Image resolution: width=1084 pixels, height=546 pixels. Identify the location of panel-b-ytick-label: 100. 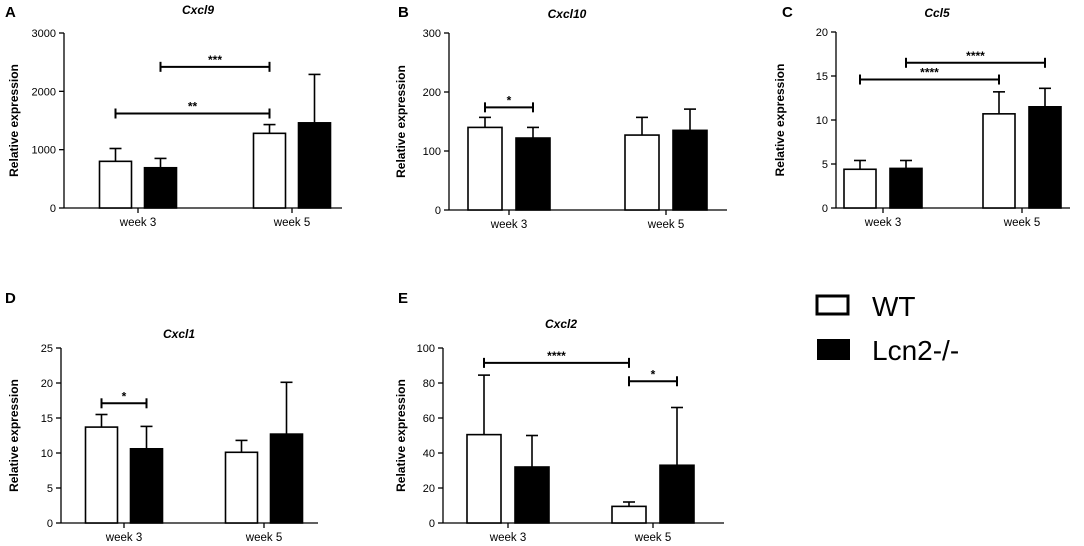
(432, 152).